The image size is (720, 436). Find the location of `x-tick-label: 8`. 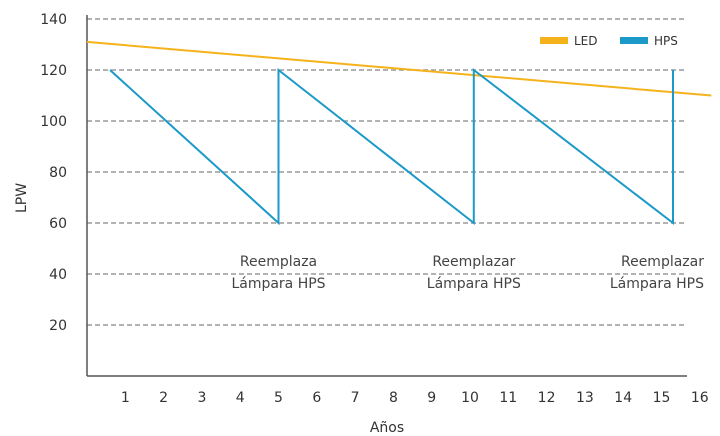

x-tick-label: 8 is located at coordinates (393, 398).